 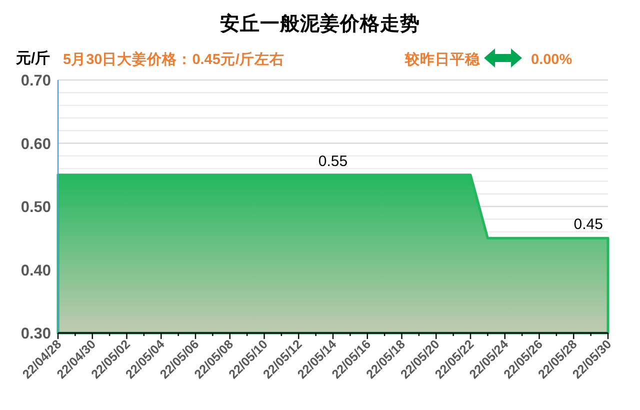 I want to click on y-tick-label: 0.40, so click(x=35, y=271).